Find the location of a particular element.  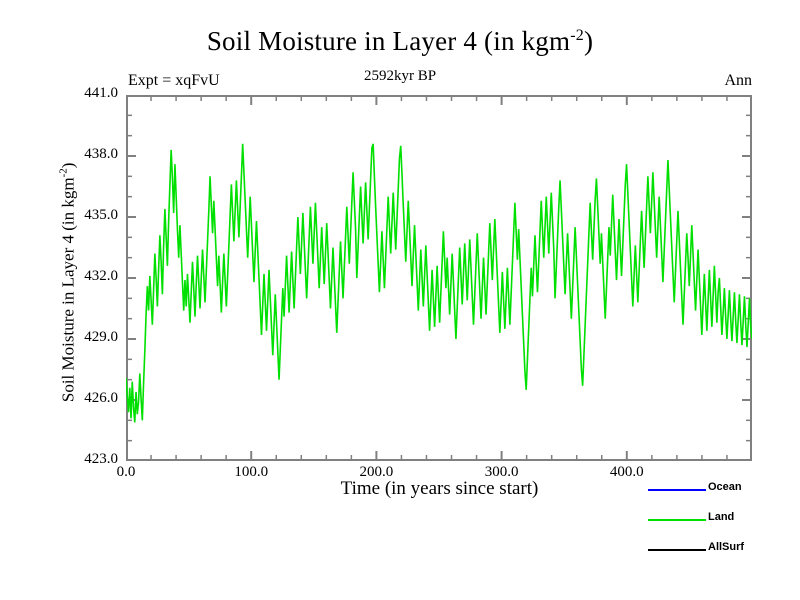

x-tick-label: 400.0 is located at coordinates (626, 472).